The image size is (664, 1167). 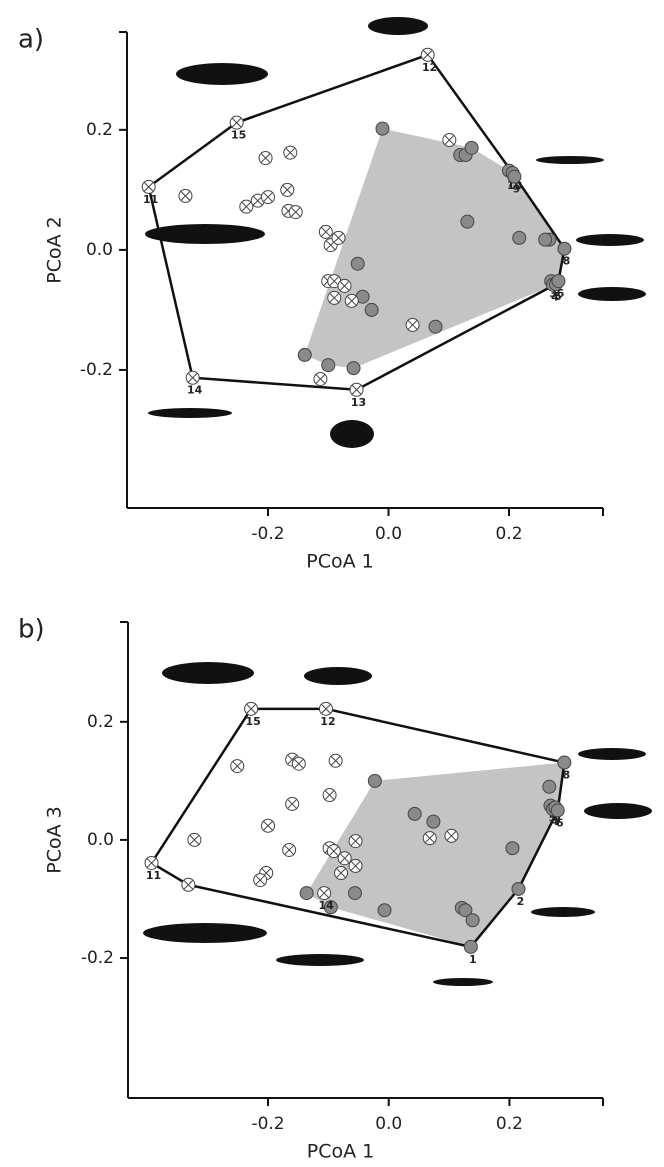 What do you see at coordinates (153, 875) in the screenshot?
I see `point-label: 11` at bounding box center [153, 875].